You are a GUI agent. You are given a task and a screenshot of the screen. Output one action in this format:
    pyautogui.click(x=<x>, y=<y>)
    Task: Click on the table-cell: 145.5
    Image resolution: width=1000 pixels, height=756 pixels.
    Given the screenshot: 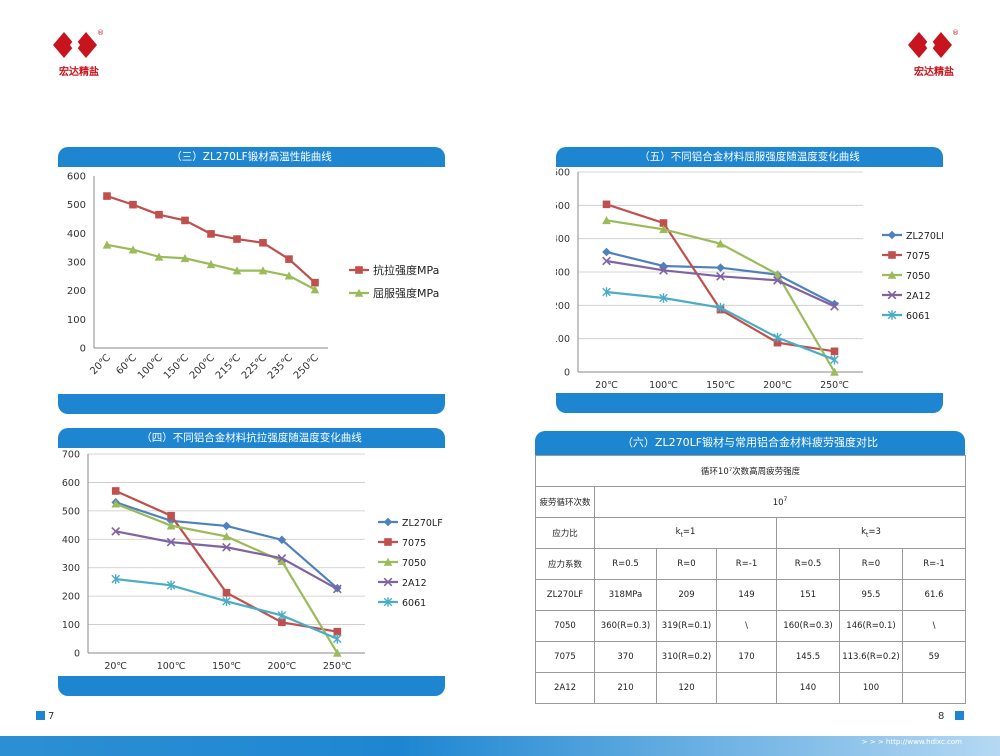 What is the action you would take?
    pyautogui.click(x=808, y=657)
    